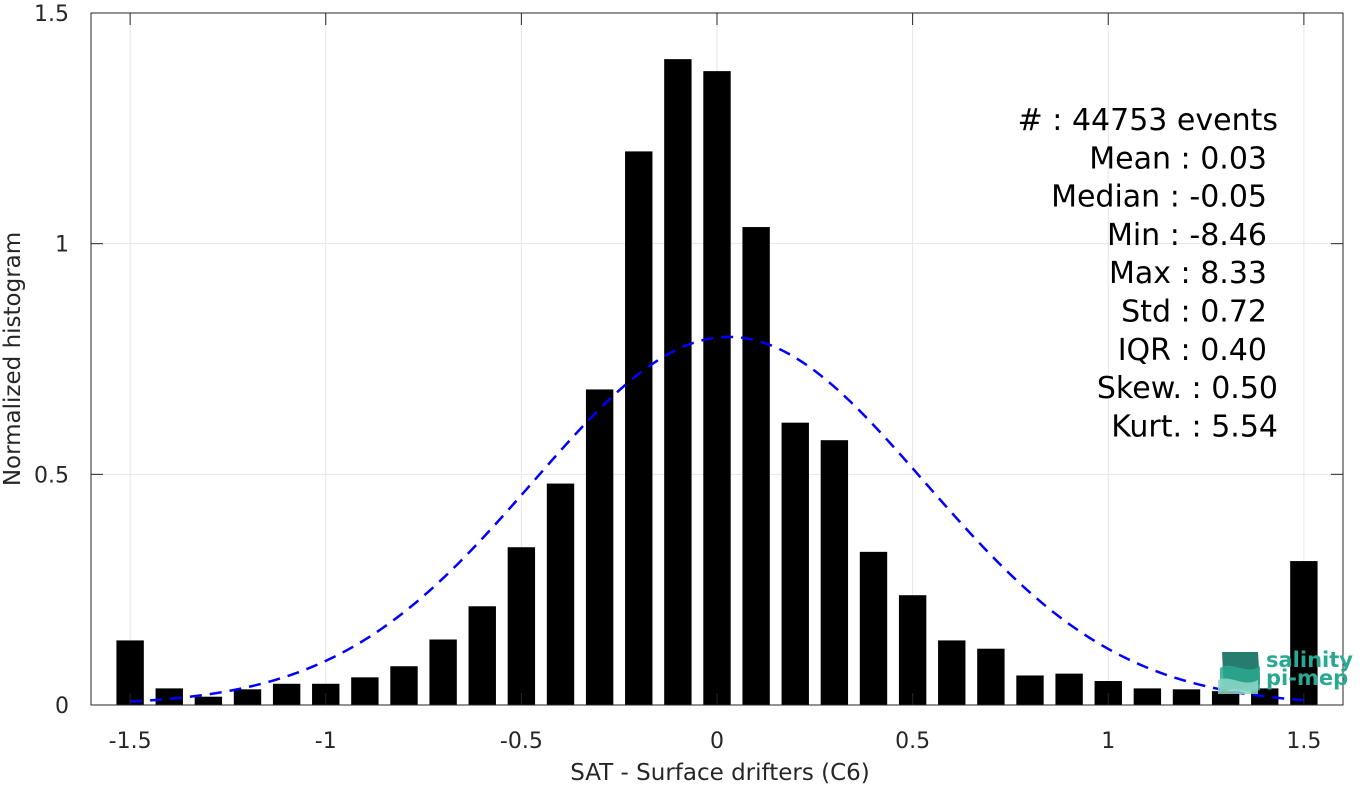 The height and width of the screenshot is (785, 1367). What do you see at coordinates (1194, 426) in the screenshot?
I see `stat-line-8: Kurt. : 5.54` at bounding box center [1194, 426].